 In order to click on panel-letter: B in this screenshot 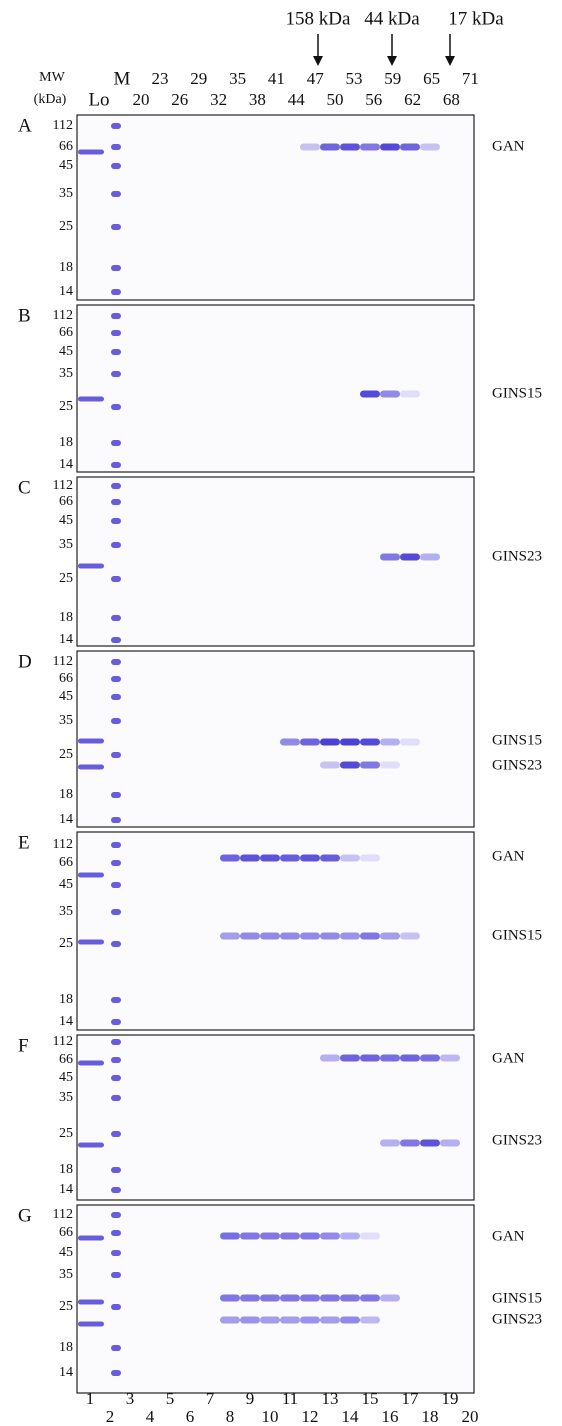, I will do `click(24, 315)`.